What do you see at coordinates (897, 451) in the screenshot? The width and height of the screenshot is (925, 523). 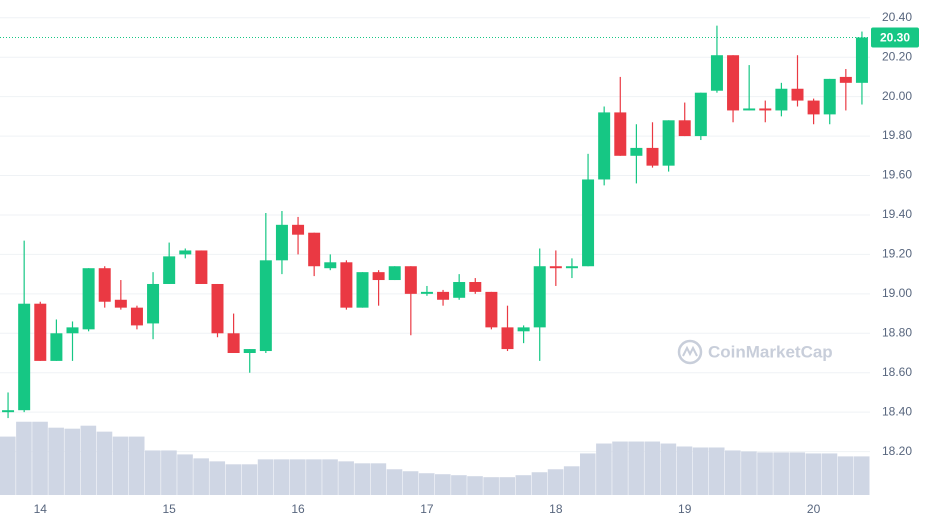 I see `y-tick-label: 18.20` at bounding box center [897, 451].